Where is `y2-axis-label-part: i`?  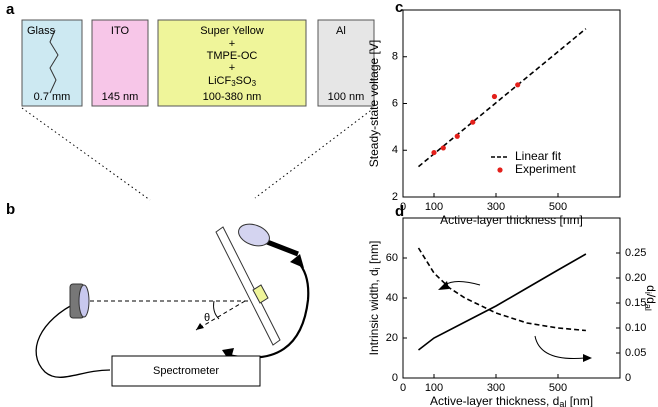
y2-axis-label-part: i is located at coordinates (648, 293).